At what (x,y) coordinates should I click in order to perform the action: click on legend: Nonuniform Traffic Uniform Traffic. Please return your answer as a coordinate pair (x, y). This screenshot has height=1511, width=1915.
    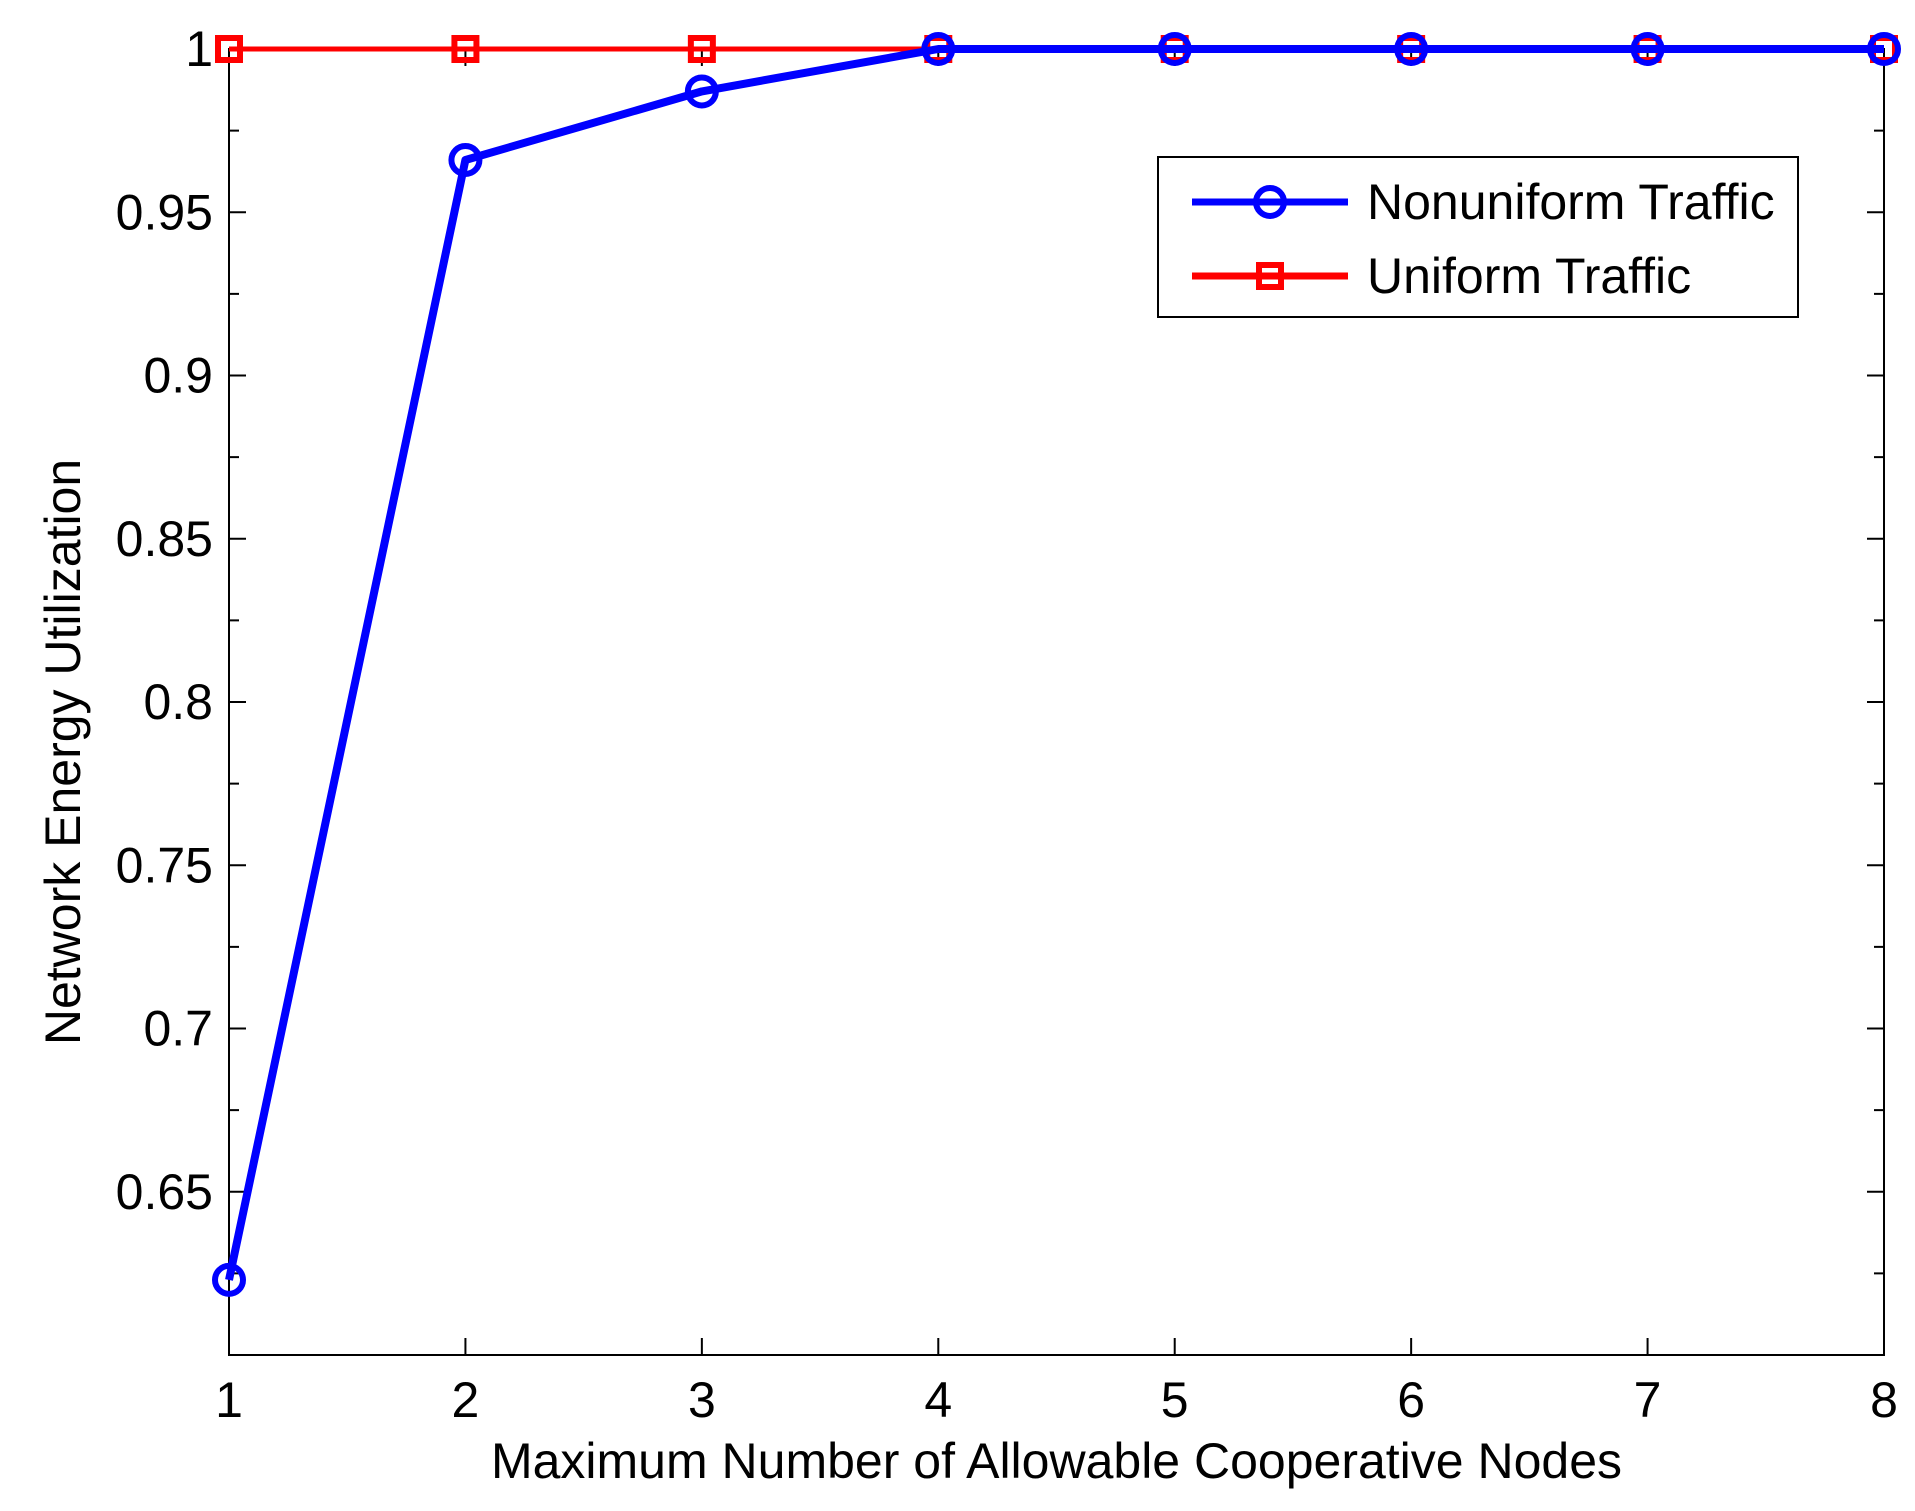
    Looking at the image, I should click on (1478, 237).